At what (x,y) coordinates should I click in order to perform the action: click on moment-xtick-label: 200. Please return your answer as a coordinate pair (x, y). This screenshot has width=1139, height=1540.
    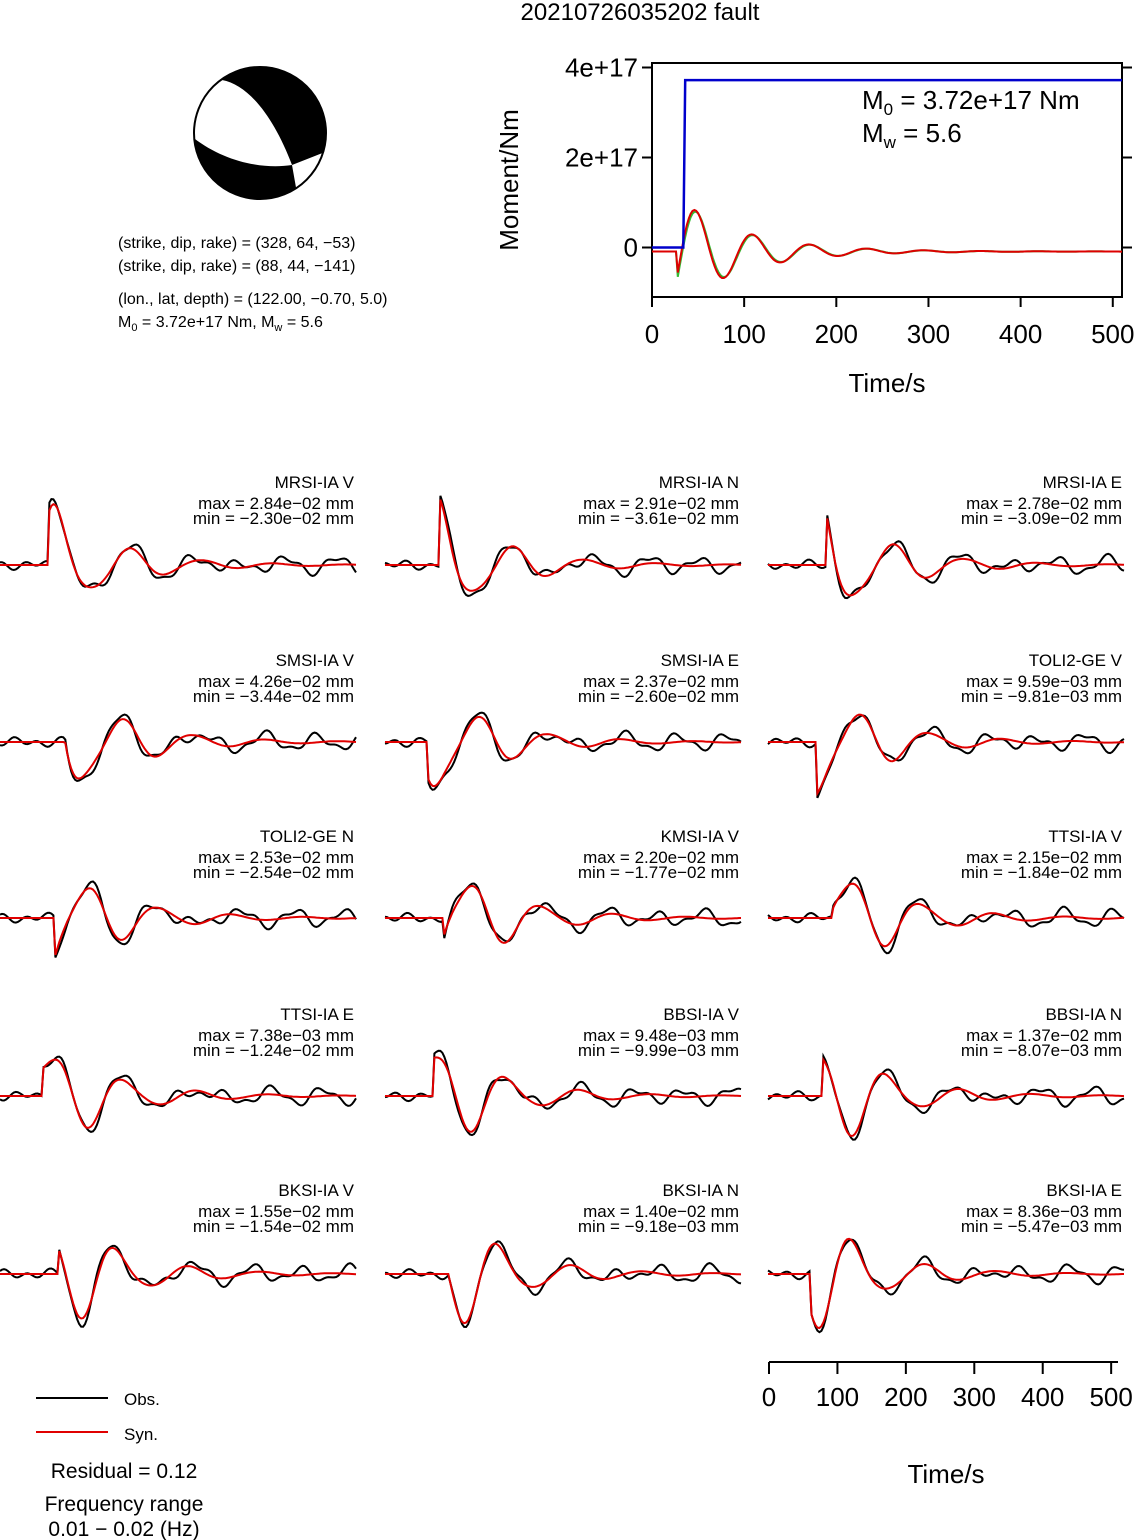
    Looking at the image, I should click on (836, 334).